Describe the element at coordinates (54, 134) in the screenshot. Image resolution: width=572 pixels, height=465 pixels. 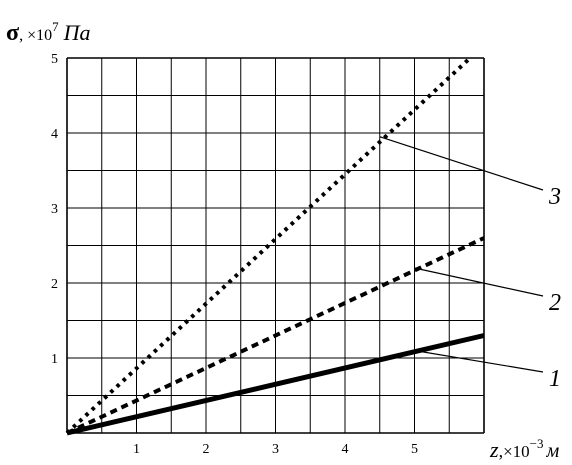
I see `y-tick-label: 4` at that location.